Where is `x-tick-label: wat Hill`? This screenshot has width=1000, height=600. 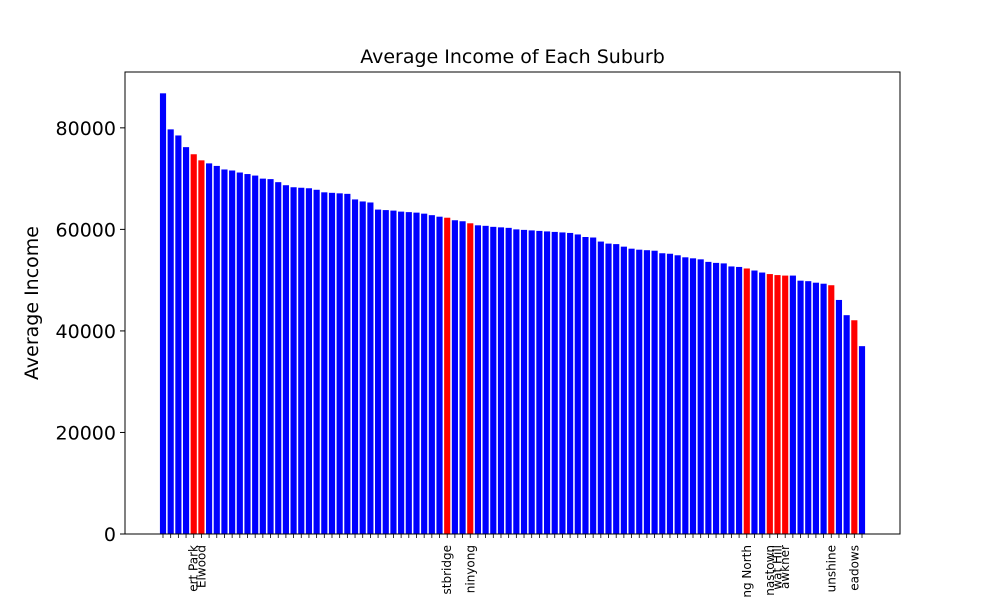 x-tick-label: wat Hill is located at coordinates (778, 567).